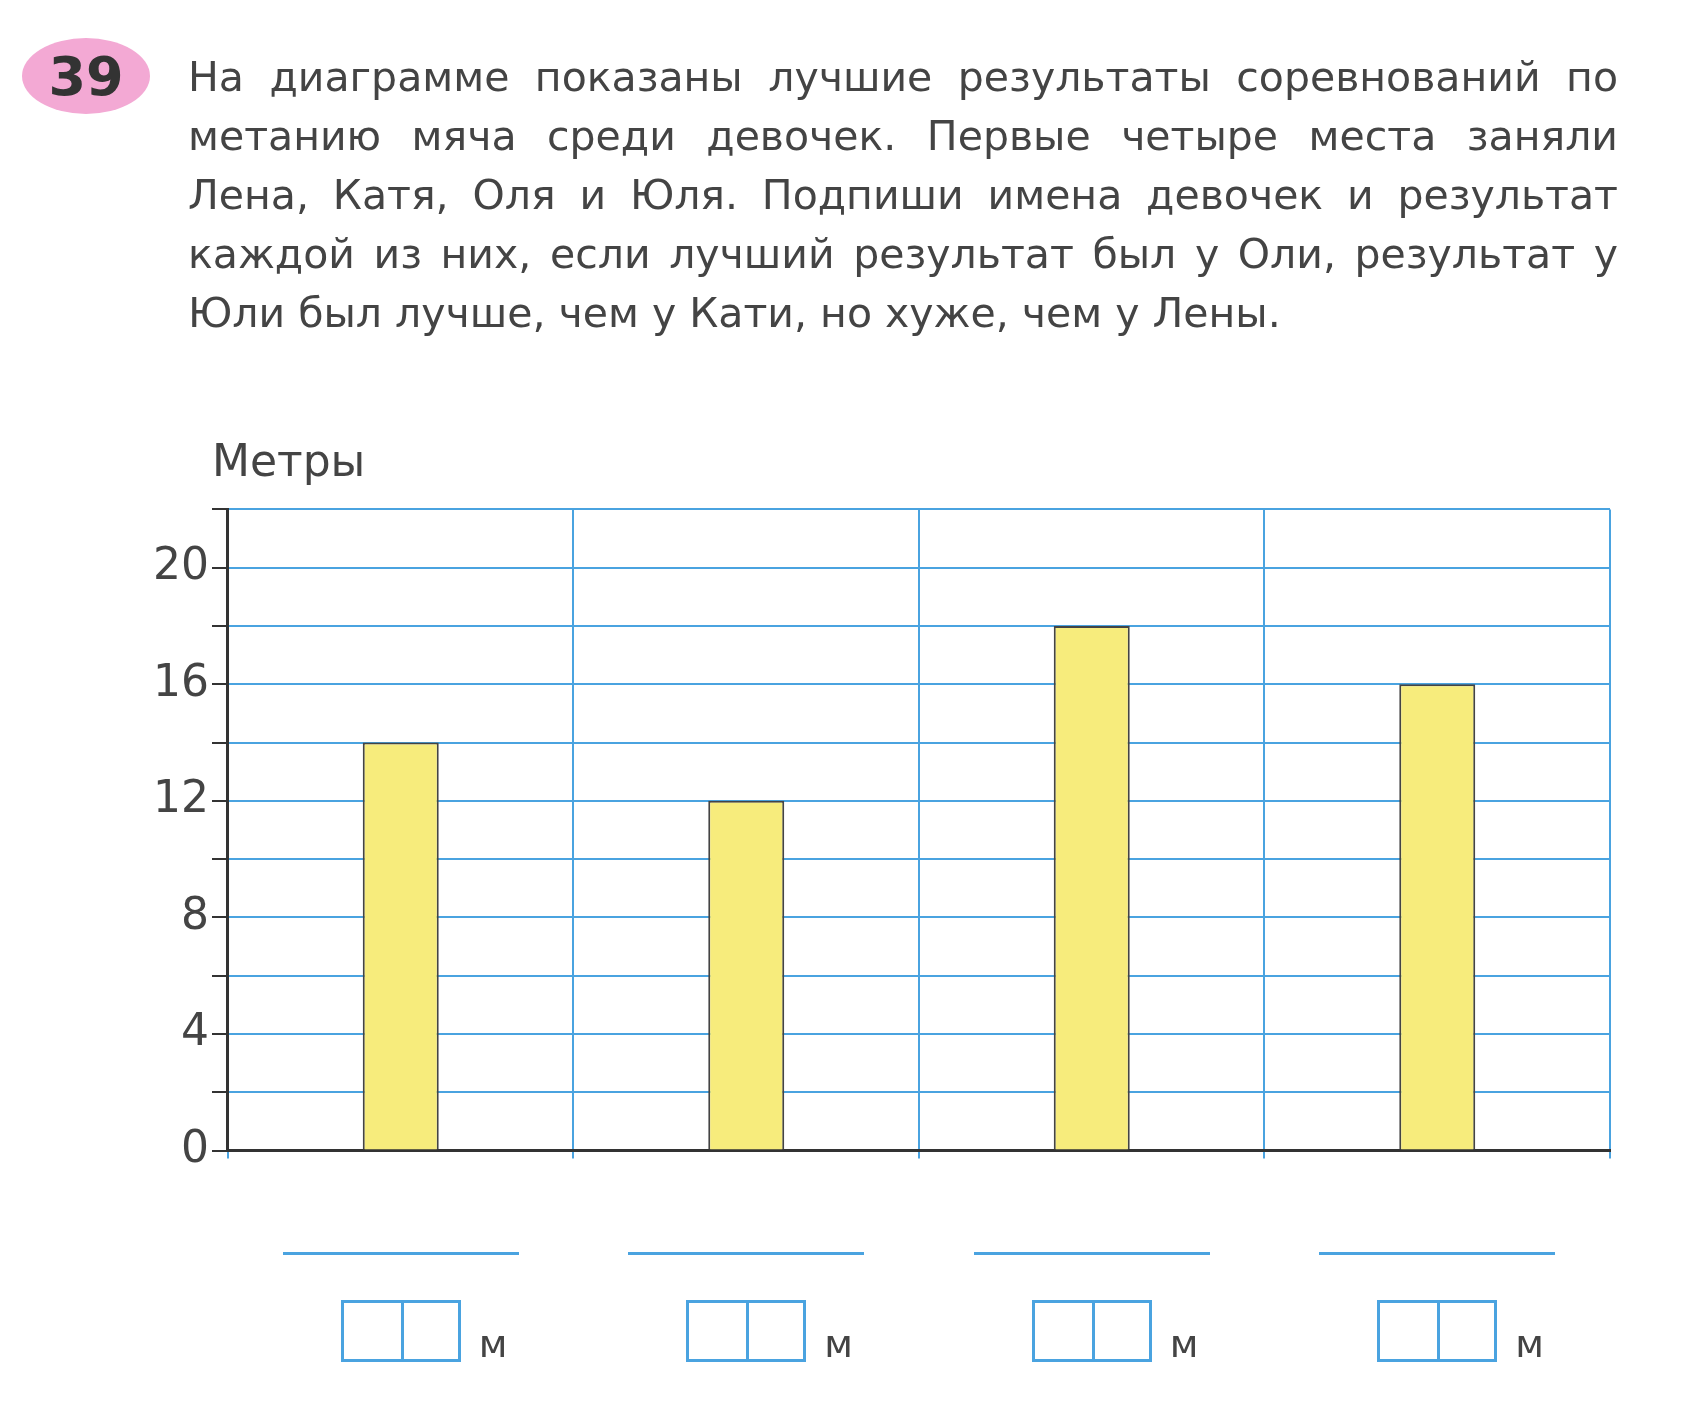 This screenshot has height=1423, width=1703. Describe the element at coordinates (180, 680) in the screenshot. I see `y-tick-label: 16` at that location.